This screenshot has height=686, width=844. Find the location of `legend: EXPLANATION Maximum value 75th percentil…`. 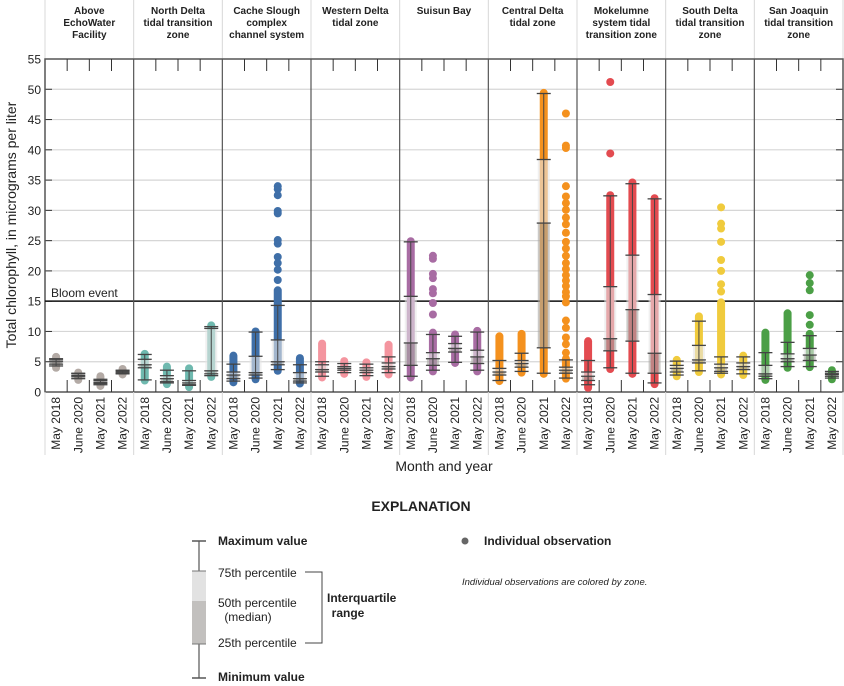

legend: EXPLANATION Maximum value 75th percentil… is located at coordinates (419, 591).